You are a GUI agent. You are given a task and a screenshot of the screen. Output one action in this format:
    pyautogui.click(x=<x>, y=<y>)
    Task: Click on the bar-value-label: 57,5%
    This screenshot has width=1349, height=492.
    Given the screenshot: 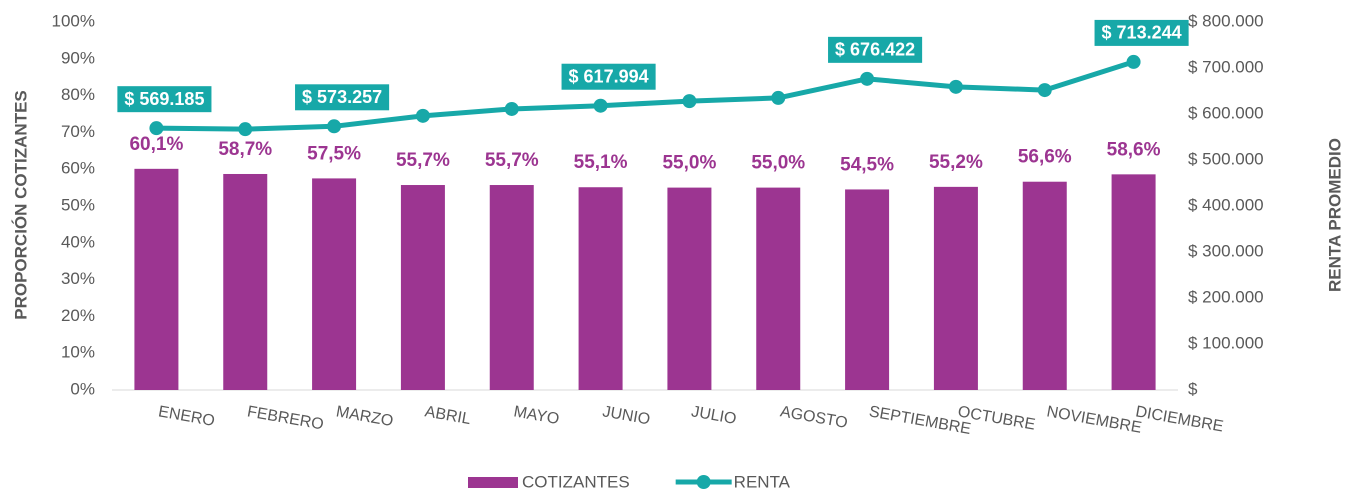 What is the action you would take?
    pyautogui.click(x=334, y=153)
    